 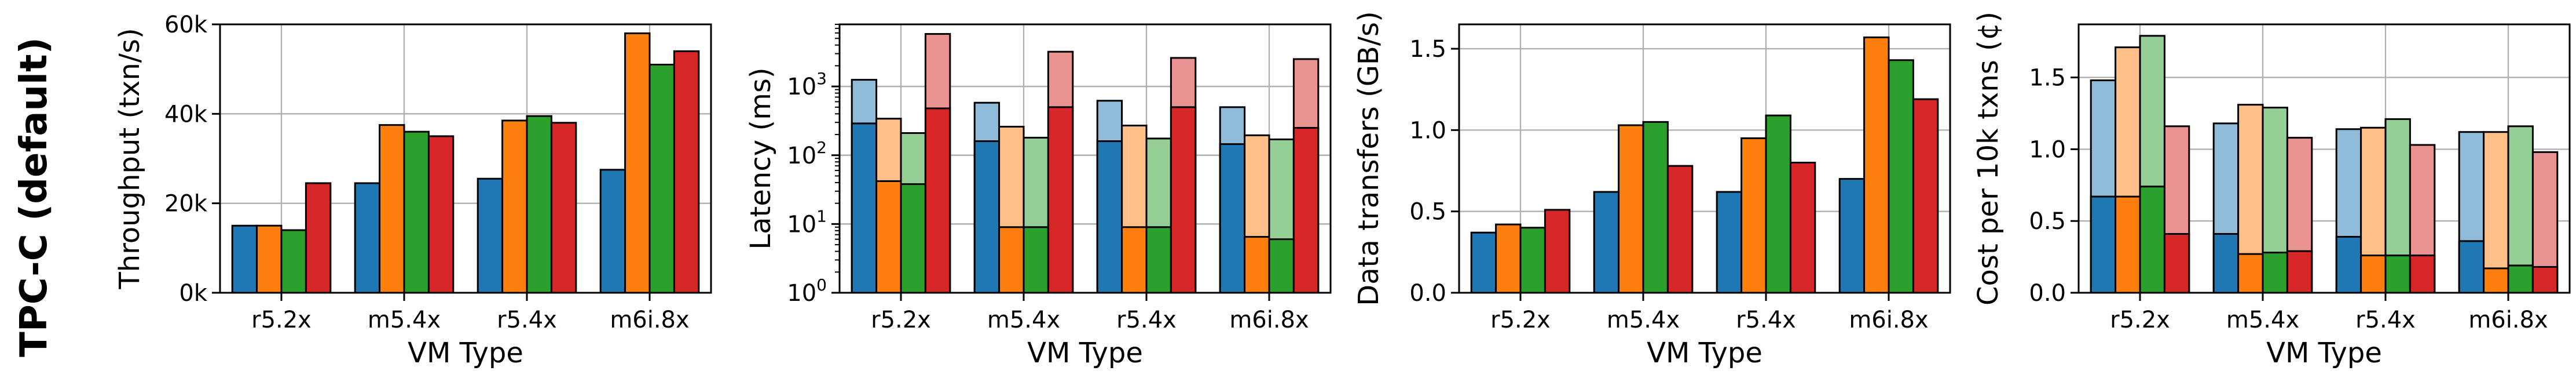 What do you see at coordinates (1434, 171) in the screenshot?
I see `y-axis-ticks: 0.0 0.5 1.0 1.5` at bounding box center [1434, 171].